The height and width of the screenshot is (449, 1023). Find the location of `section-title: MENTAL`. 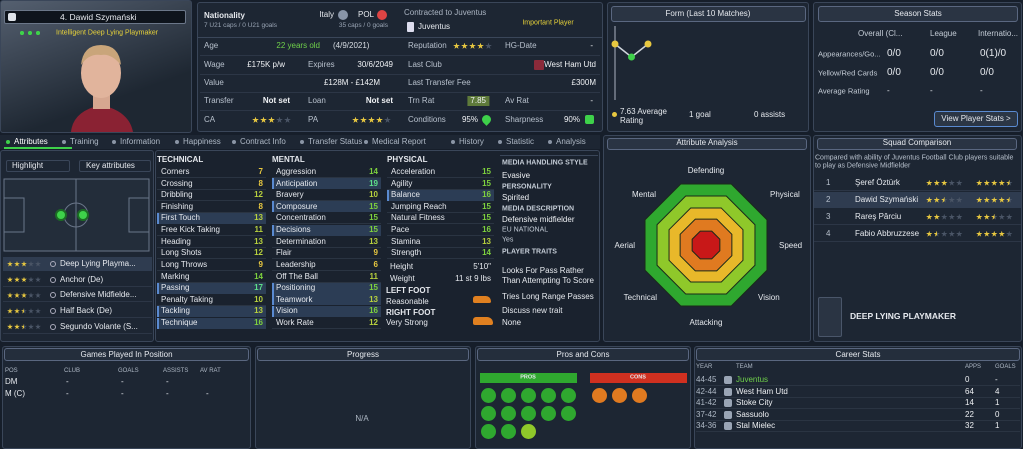

section-title: MENTAL is located at coordinates (288, 159).